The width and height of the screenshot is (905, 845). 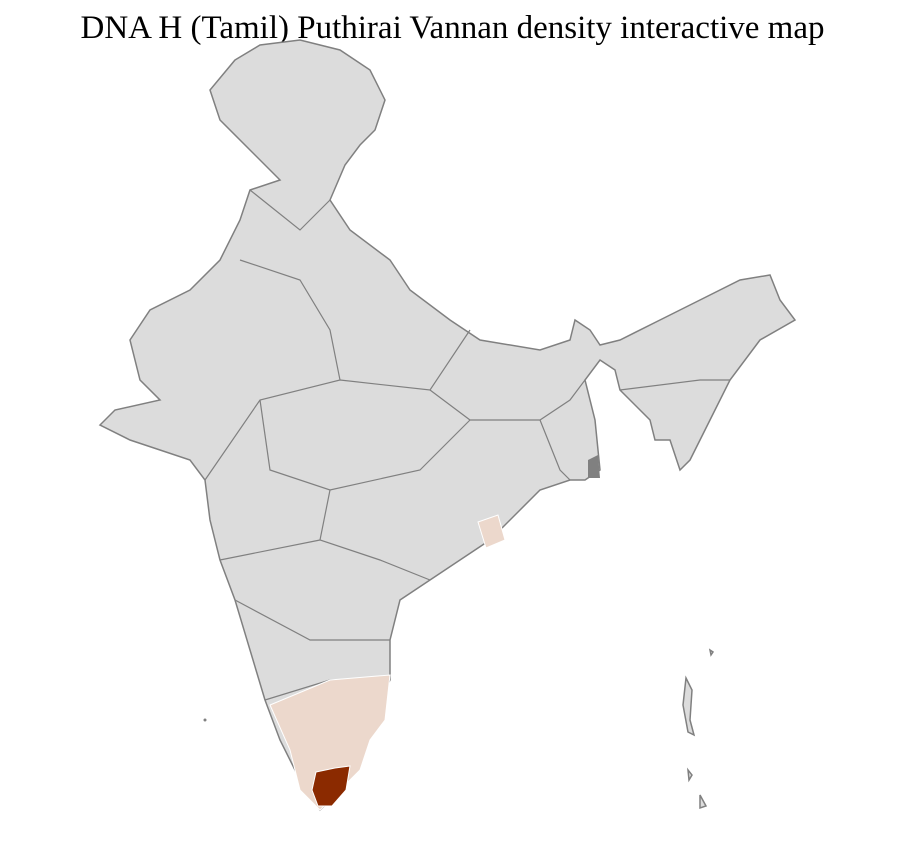 I want to click on andaman-nicobar-islands, so click(x=698, y=729).